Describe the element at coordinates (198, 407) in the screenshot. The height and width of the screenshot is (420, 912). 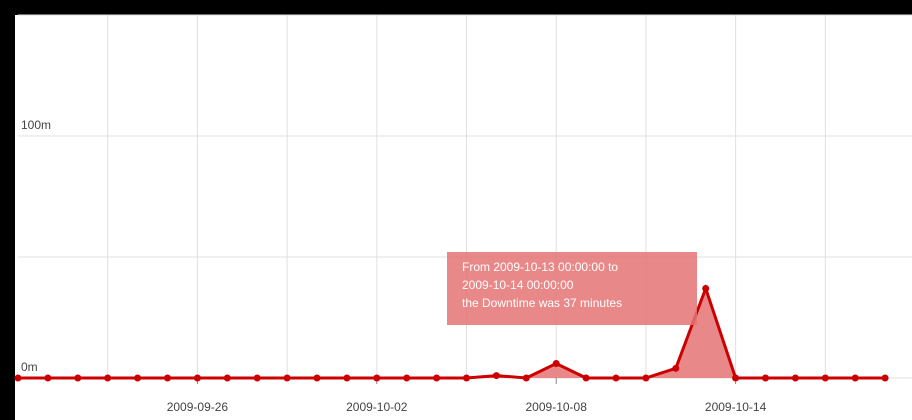
I see `x-tick-label: 2009-09-26` at that location.